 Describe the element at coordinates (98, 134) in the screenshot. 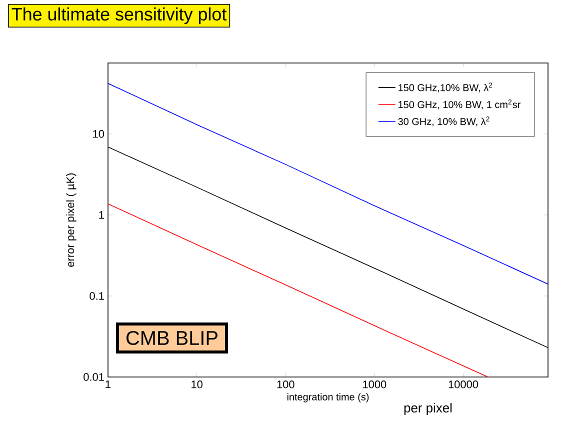

I see `y-tick-label: 10` at that location.